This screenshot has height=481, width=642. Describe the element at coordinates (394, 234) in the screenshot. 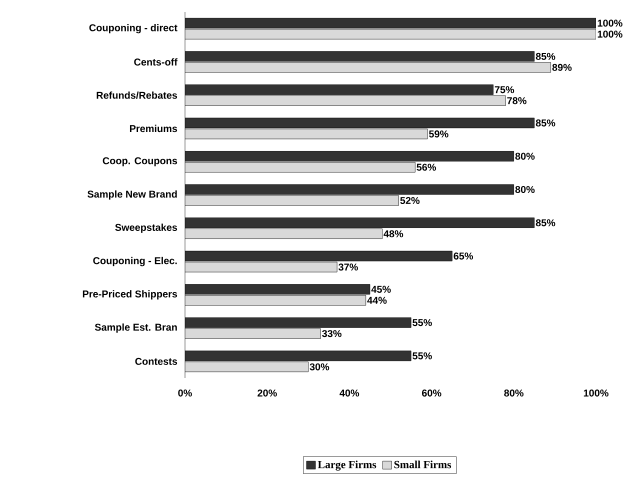

I see `data-label: 48%` at that location.